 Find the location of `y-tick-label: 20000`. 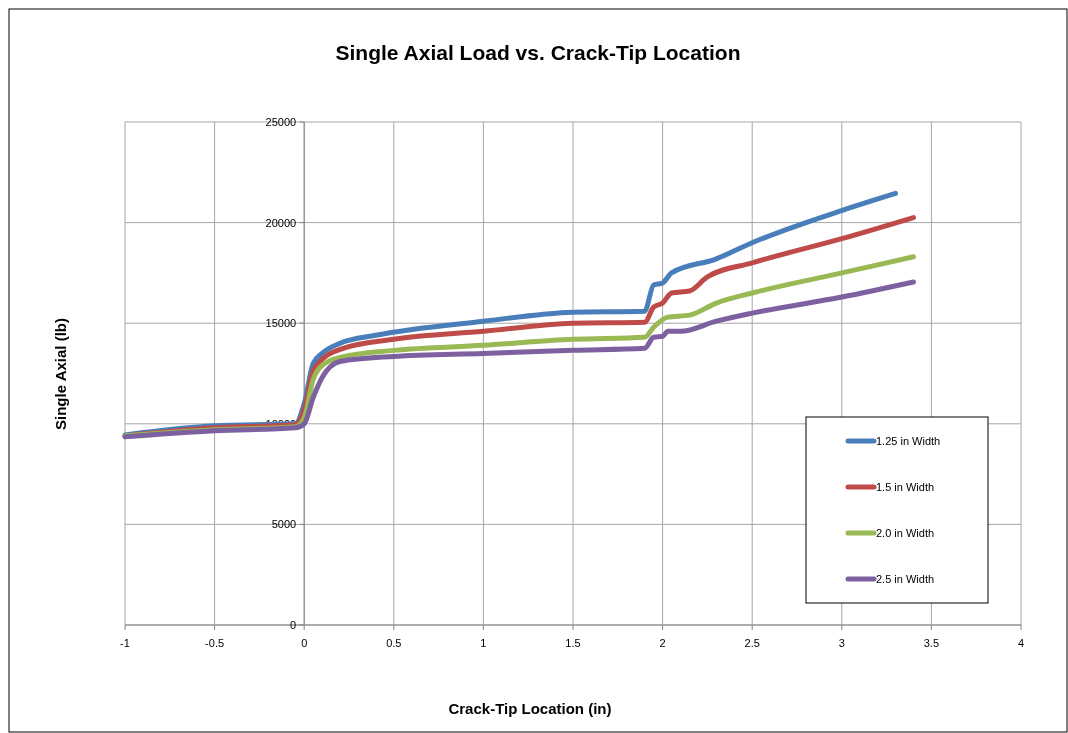

y-tick-label: 20000 is located at coordinates (281, 222).